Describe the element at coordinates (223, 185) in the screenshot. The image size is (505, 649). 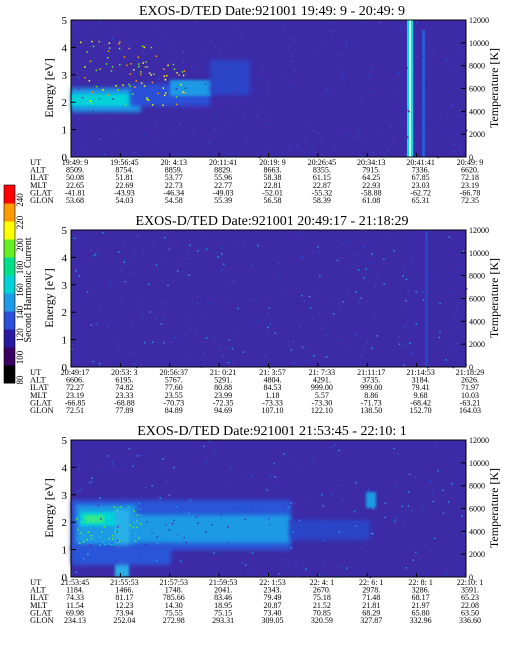
I see `orbit-value: 22.77` at that location.